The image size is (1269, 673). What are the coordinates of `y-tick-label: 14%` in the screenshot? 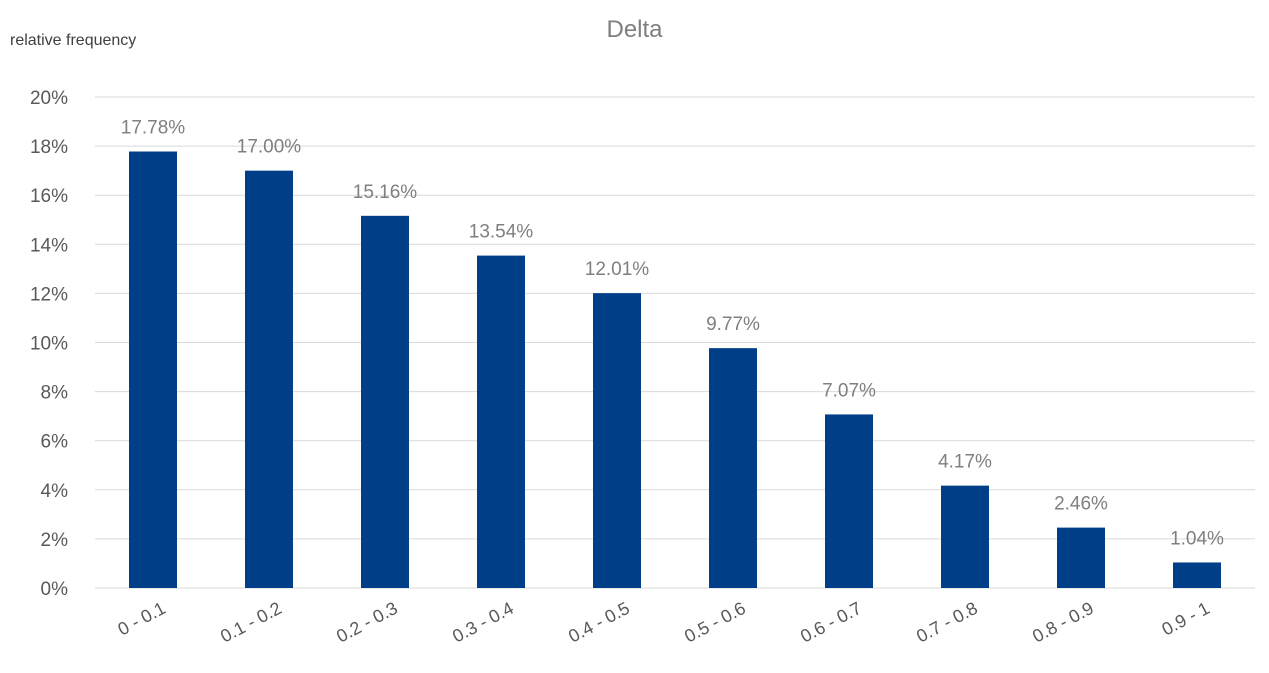 It's located at (49, 245).